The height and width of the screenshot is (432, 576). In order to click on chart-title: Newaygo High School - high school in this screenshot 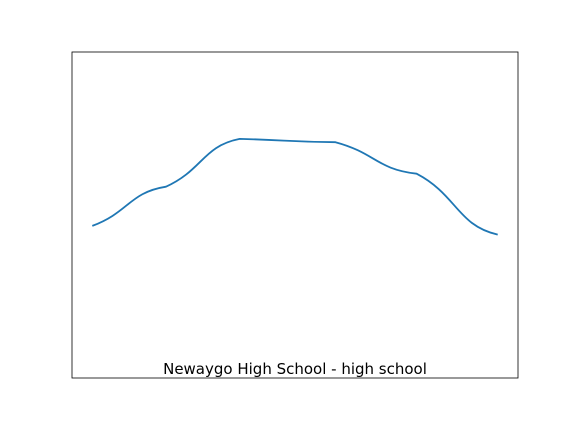, I will do `click(295, 369)`.